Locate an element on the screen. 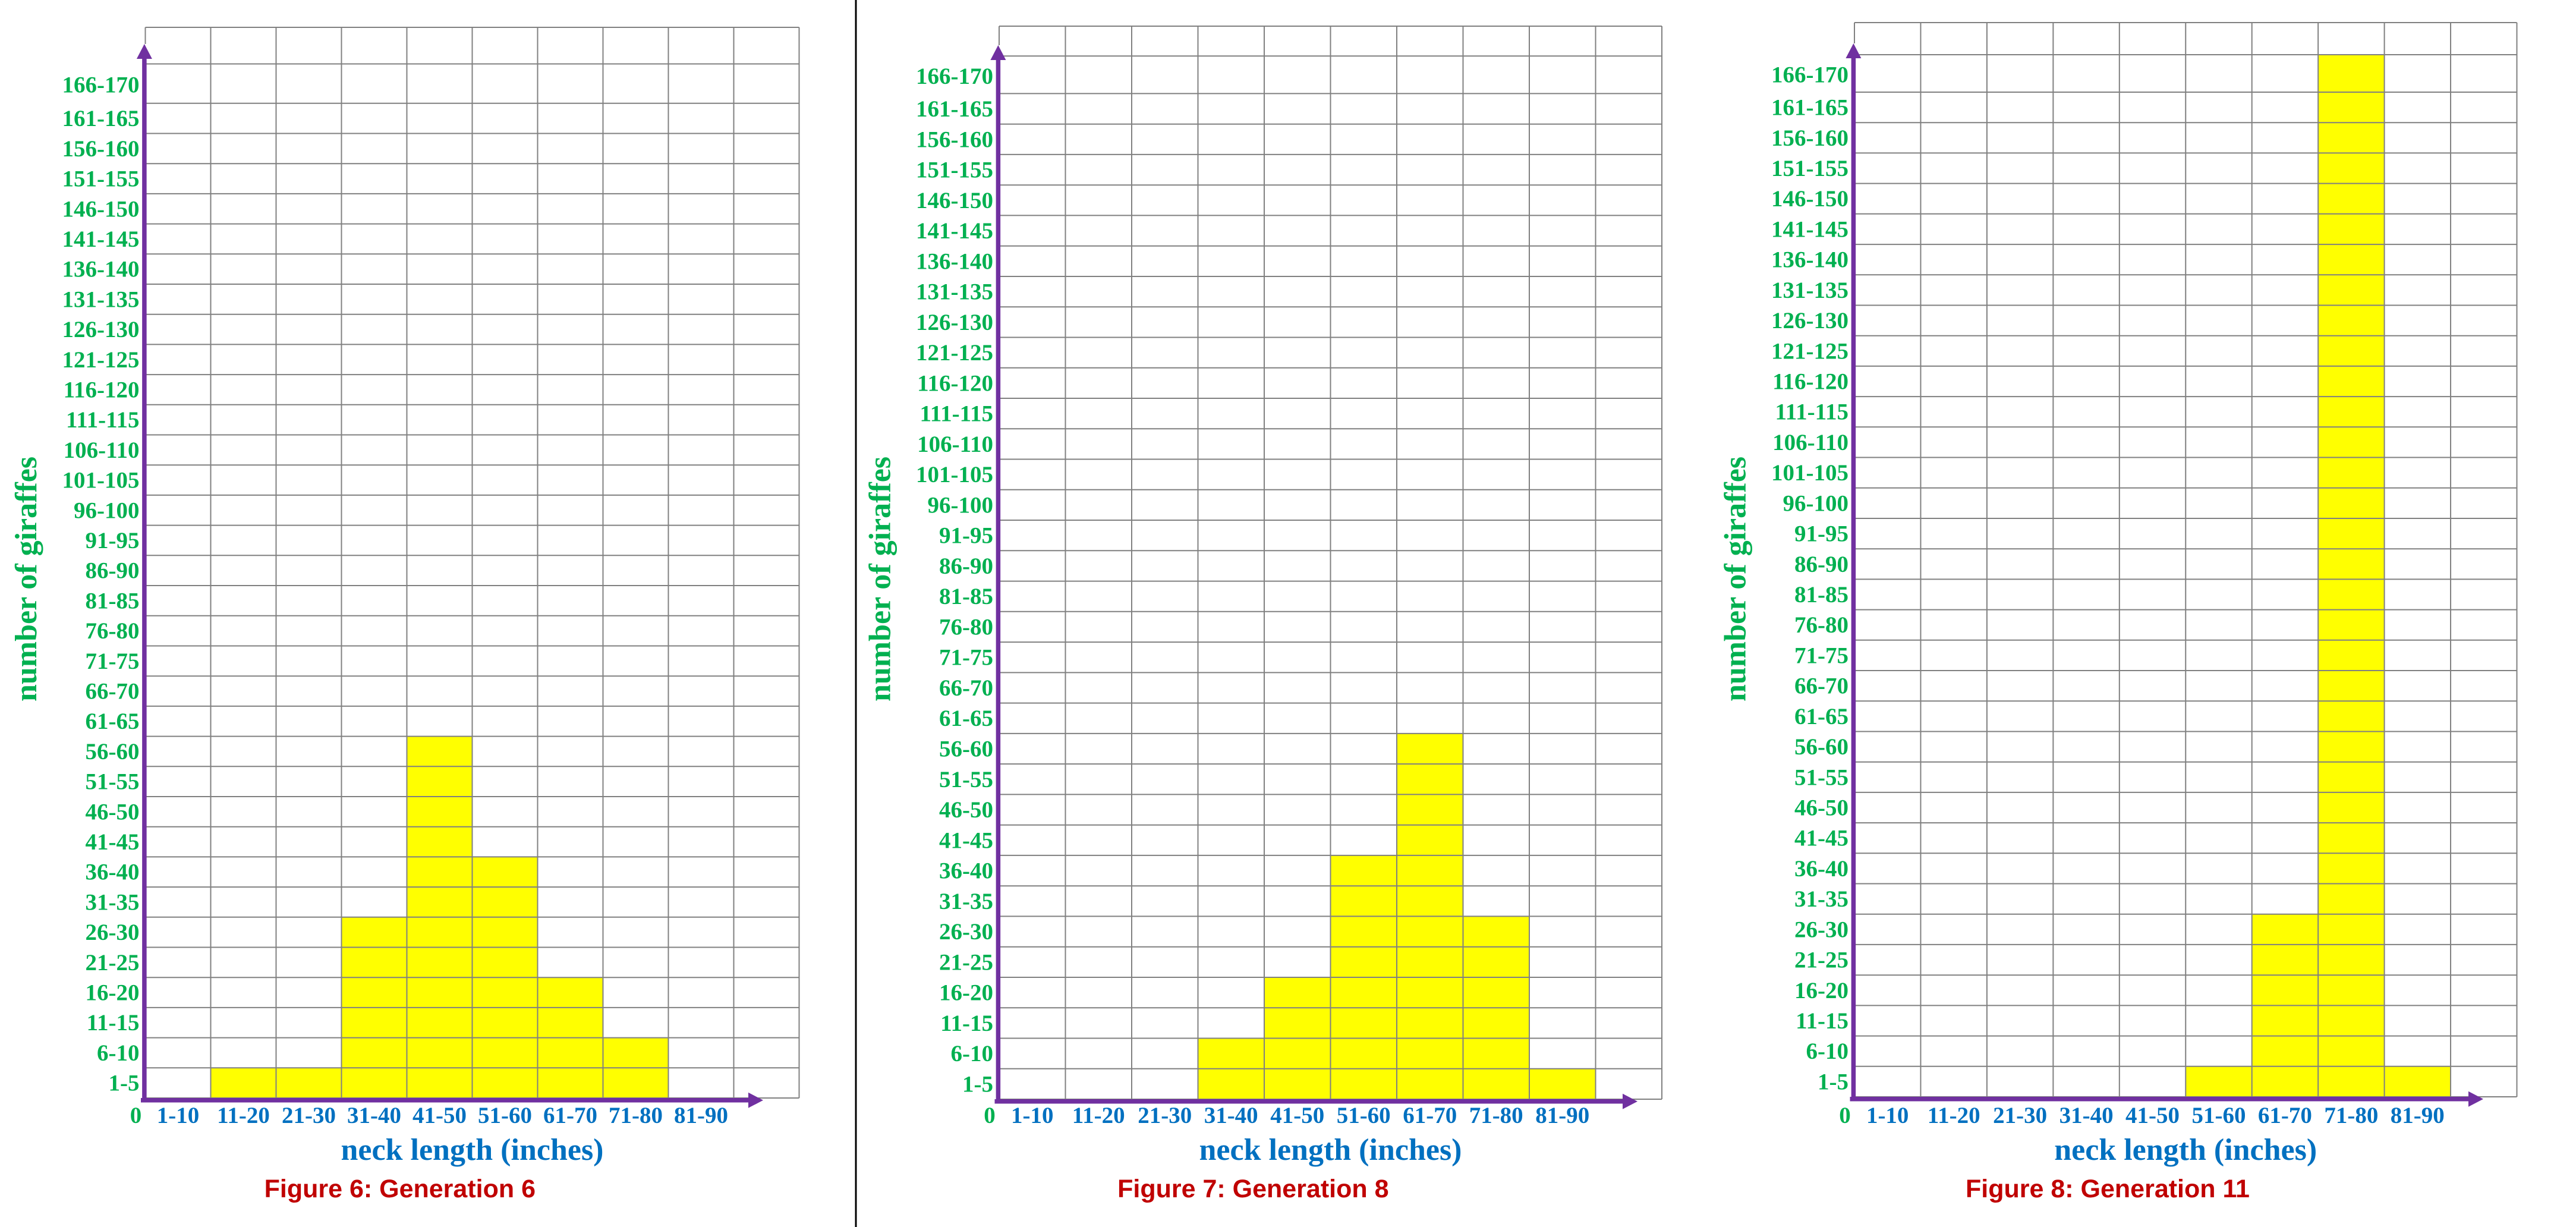 The width and height of the screenshot is (2576, 1227). svg-text: 151-155 is located at coordinates (101, 179).